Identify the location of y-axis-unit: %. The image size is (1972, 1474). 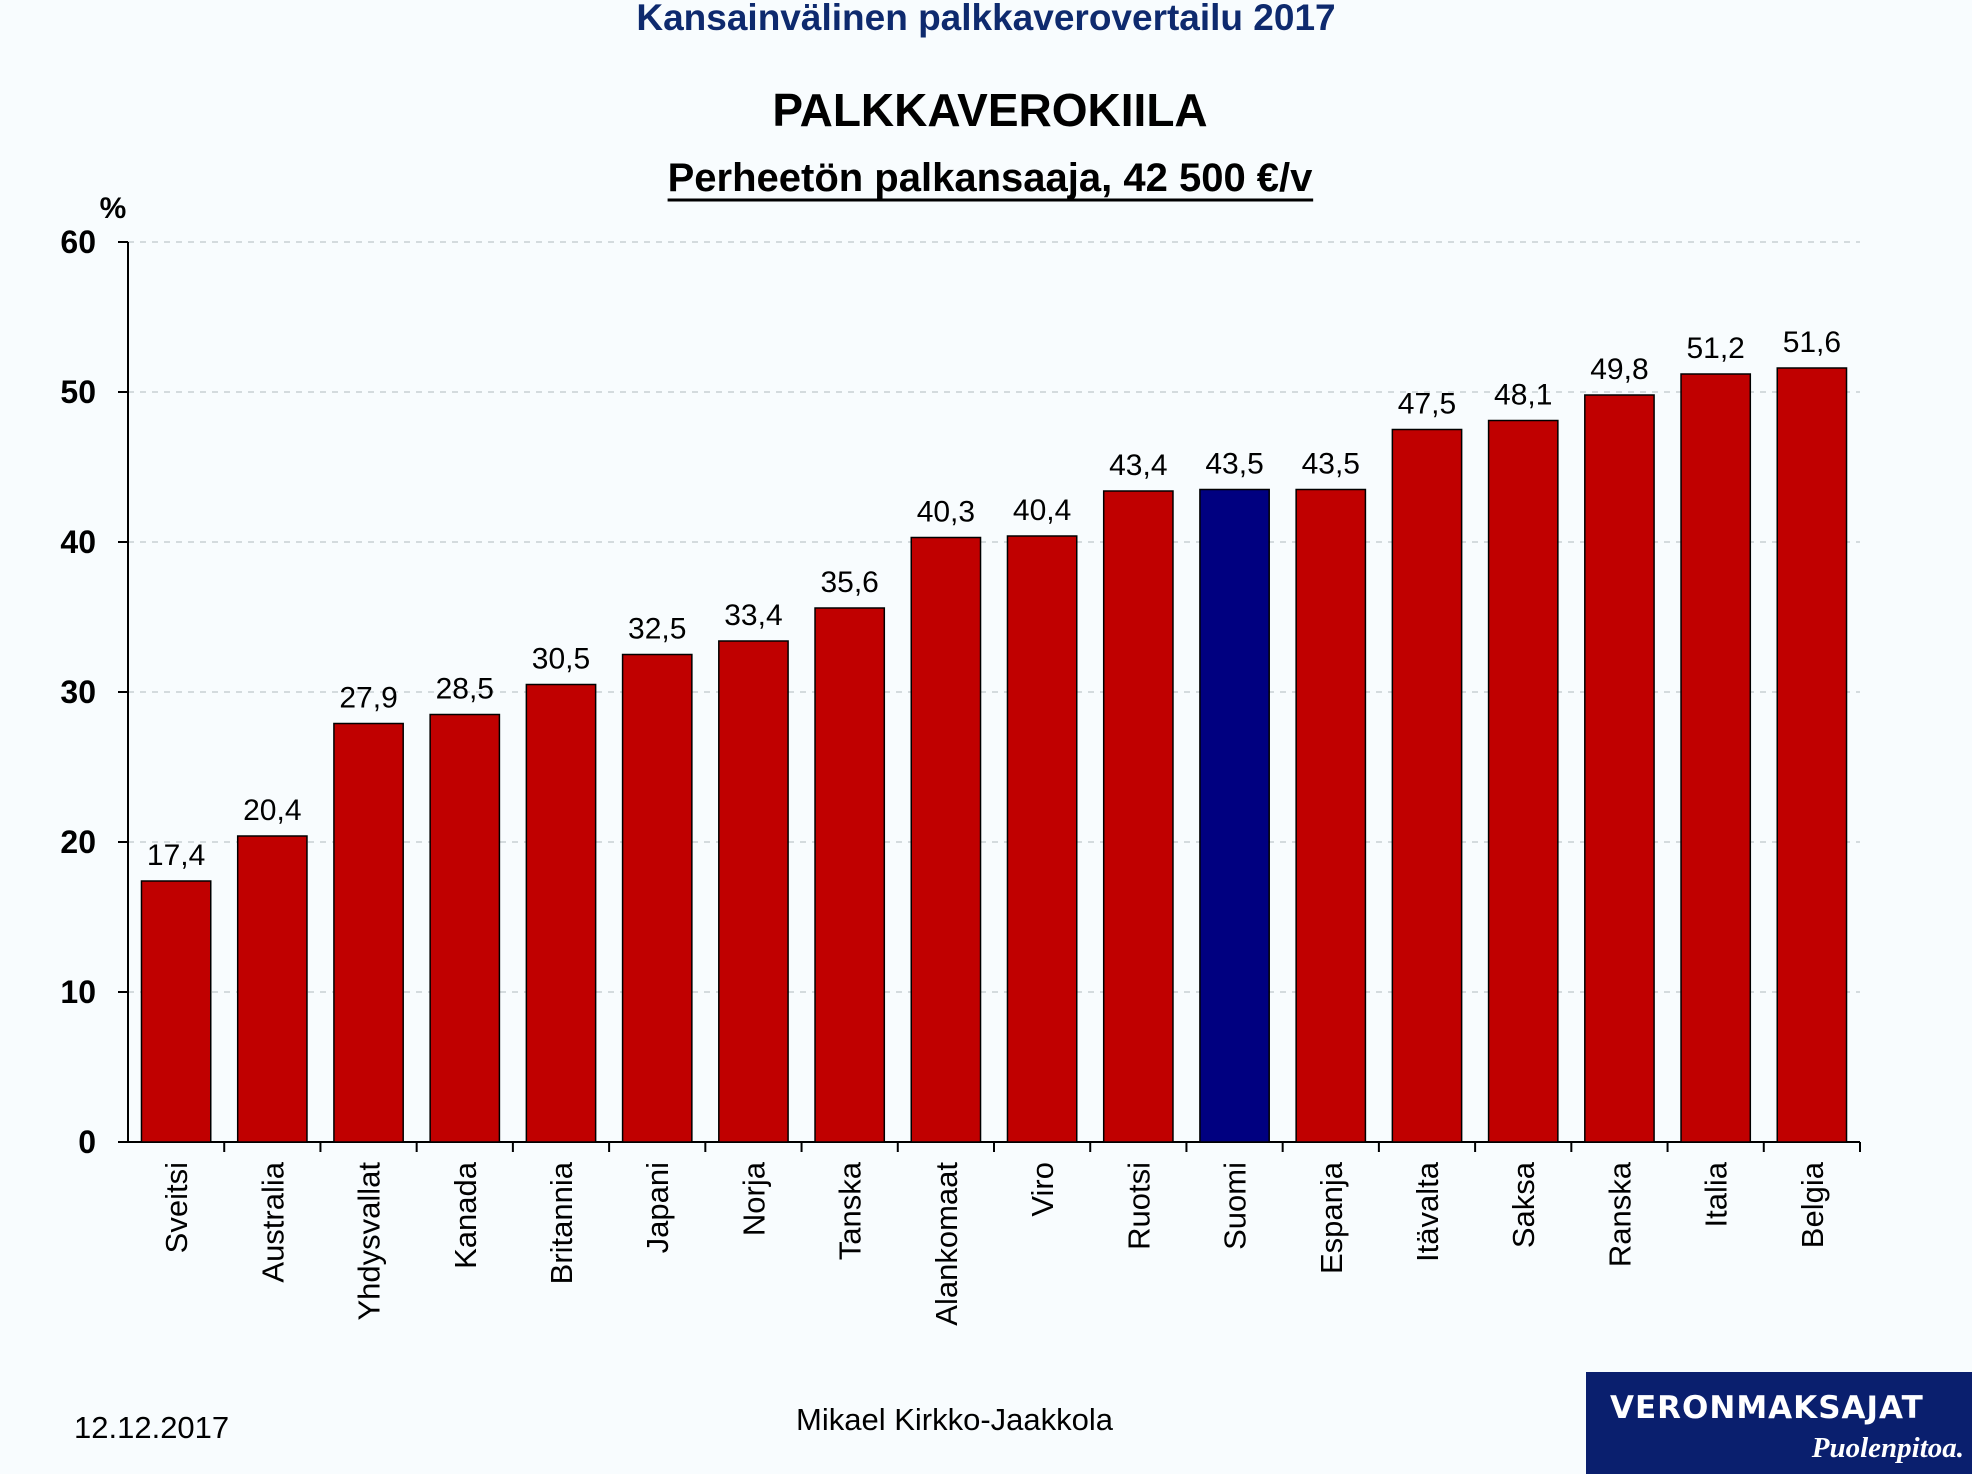
(113, 208).